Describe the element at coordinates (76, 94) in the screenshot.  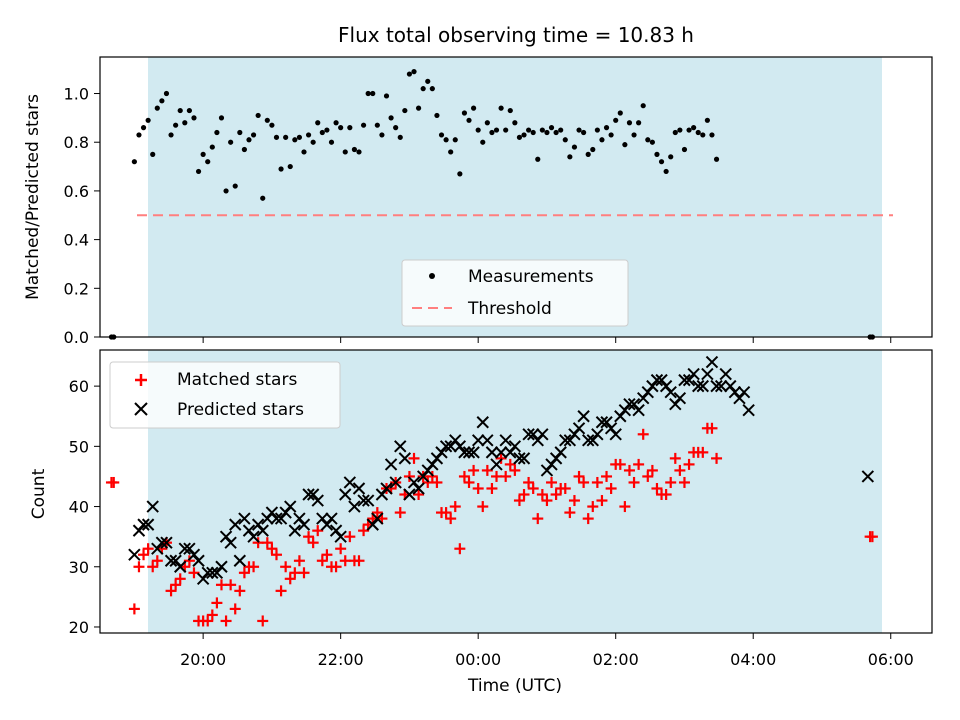
I see `top-y-tick-label: 1.0` at that location.